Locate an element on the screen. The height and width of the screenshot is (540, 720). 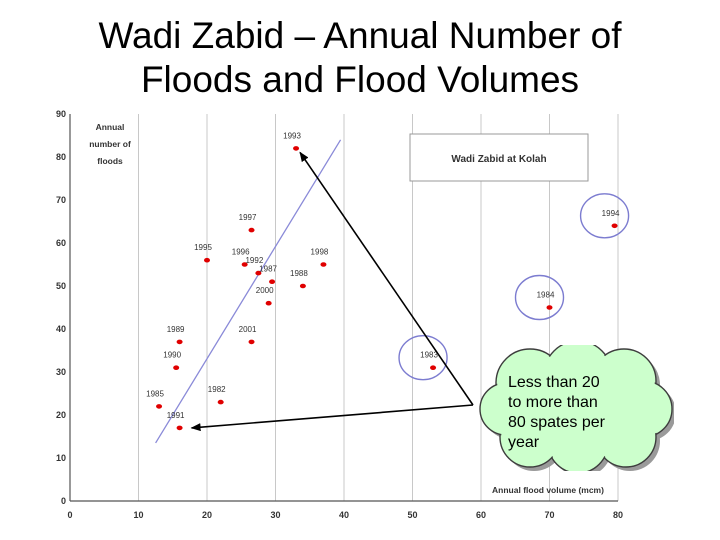
point-label: 1998 is located at coordinates (320, 252).